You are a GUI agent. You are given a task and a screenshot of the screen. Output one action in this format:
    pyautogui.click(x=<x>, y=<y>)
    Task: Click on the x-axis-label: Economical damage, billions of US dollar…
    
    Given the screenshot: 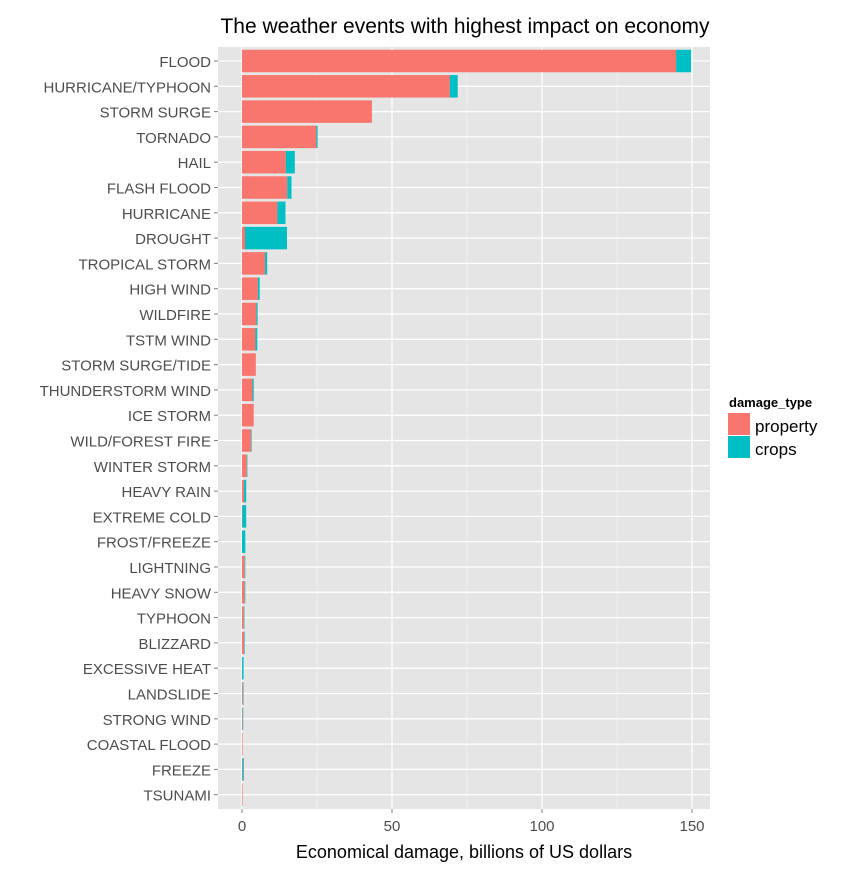 What is the action you would take?
    pyautogui.click(x=464, y=852)
    